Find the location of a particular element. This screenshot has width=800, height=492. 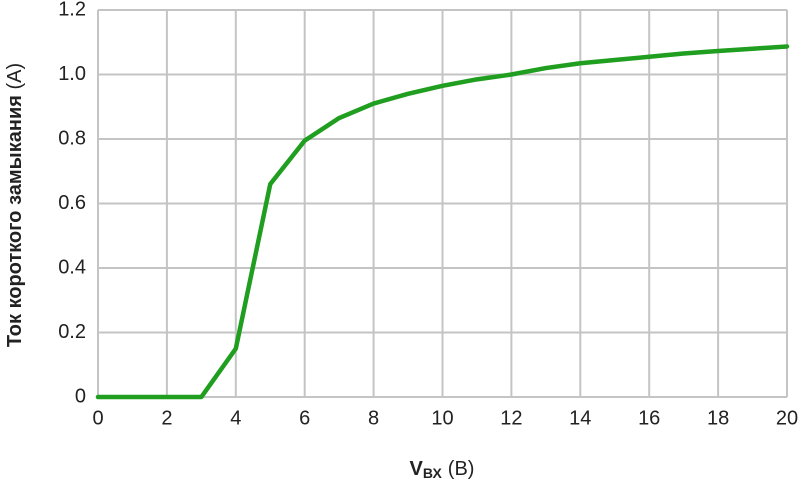

x-tick-label: 12 is located at coordinates (511, 418).